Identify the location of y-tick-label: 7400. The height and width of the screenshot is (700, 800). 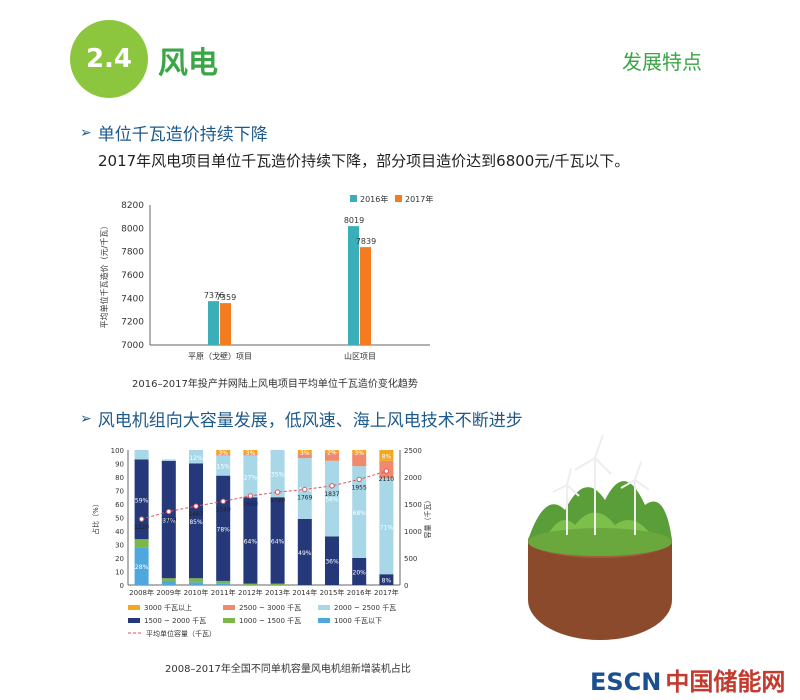
(132, 299).